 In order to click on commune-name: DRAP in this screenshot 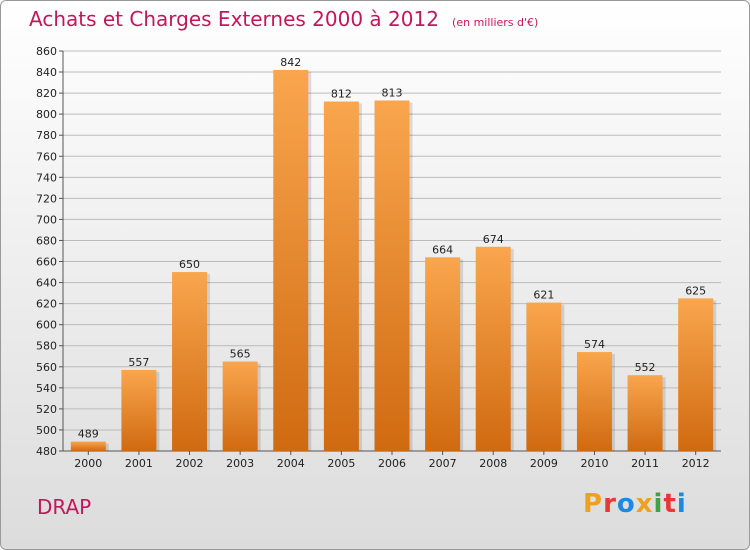, I will do `click(64, 507)`.